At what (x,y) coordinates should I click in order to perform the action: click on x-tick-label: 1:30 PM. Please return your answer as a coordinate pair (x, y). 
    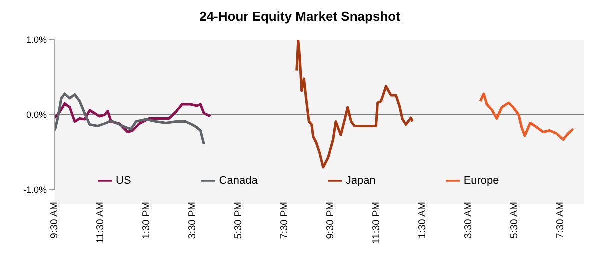
    Looking at the image, I should click on (147, 221).